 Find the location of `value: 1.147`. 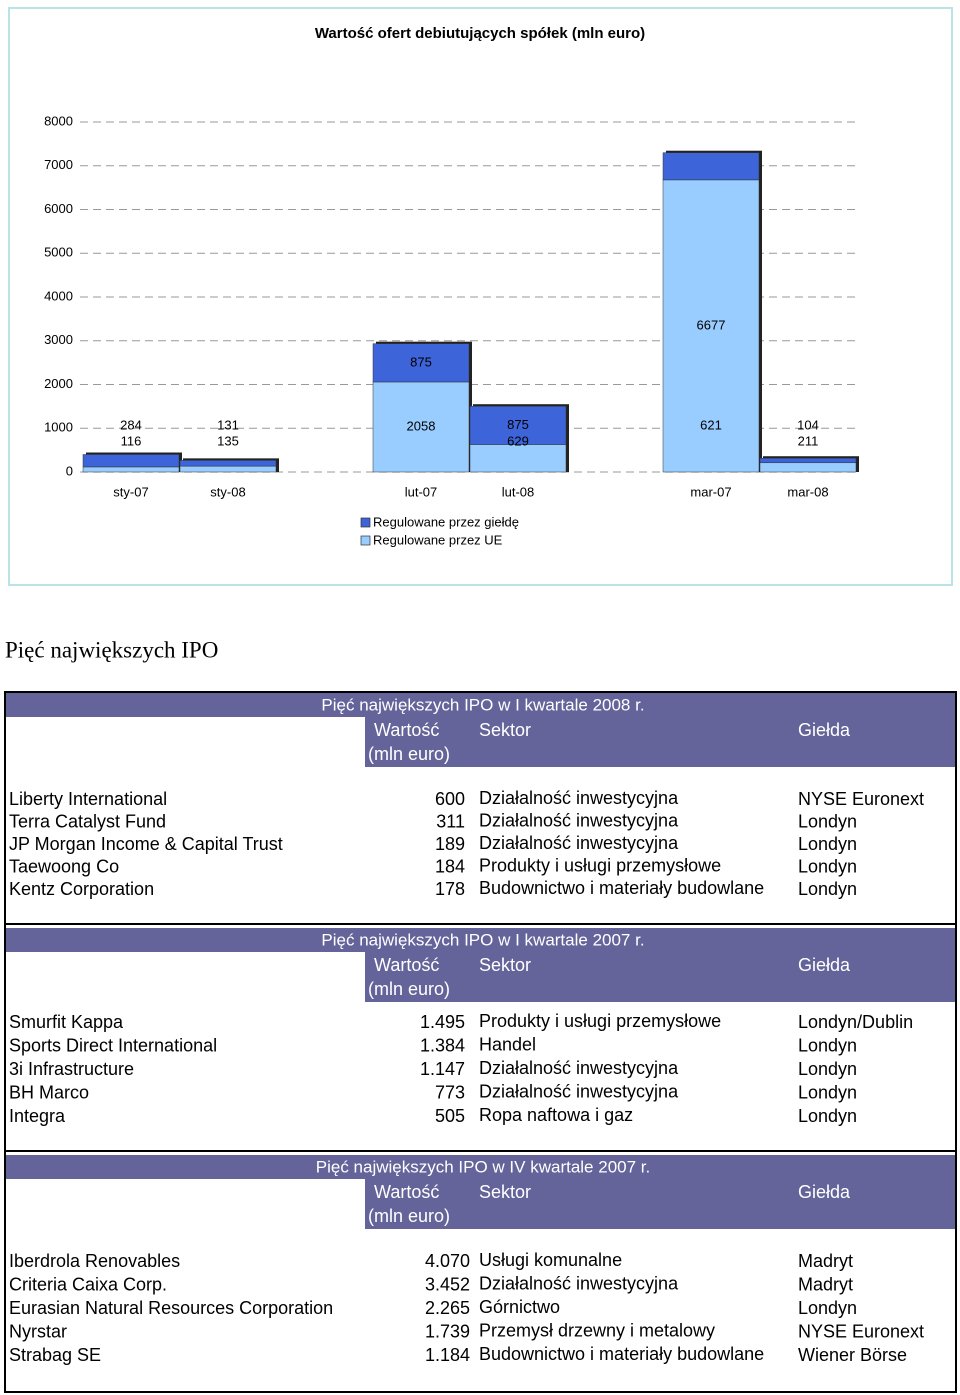

value: 1.147 is located at coordinates (442, 1069).